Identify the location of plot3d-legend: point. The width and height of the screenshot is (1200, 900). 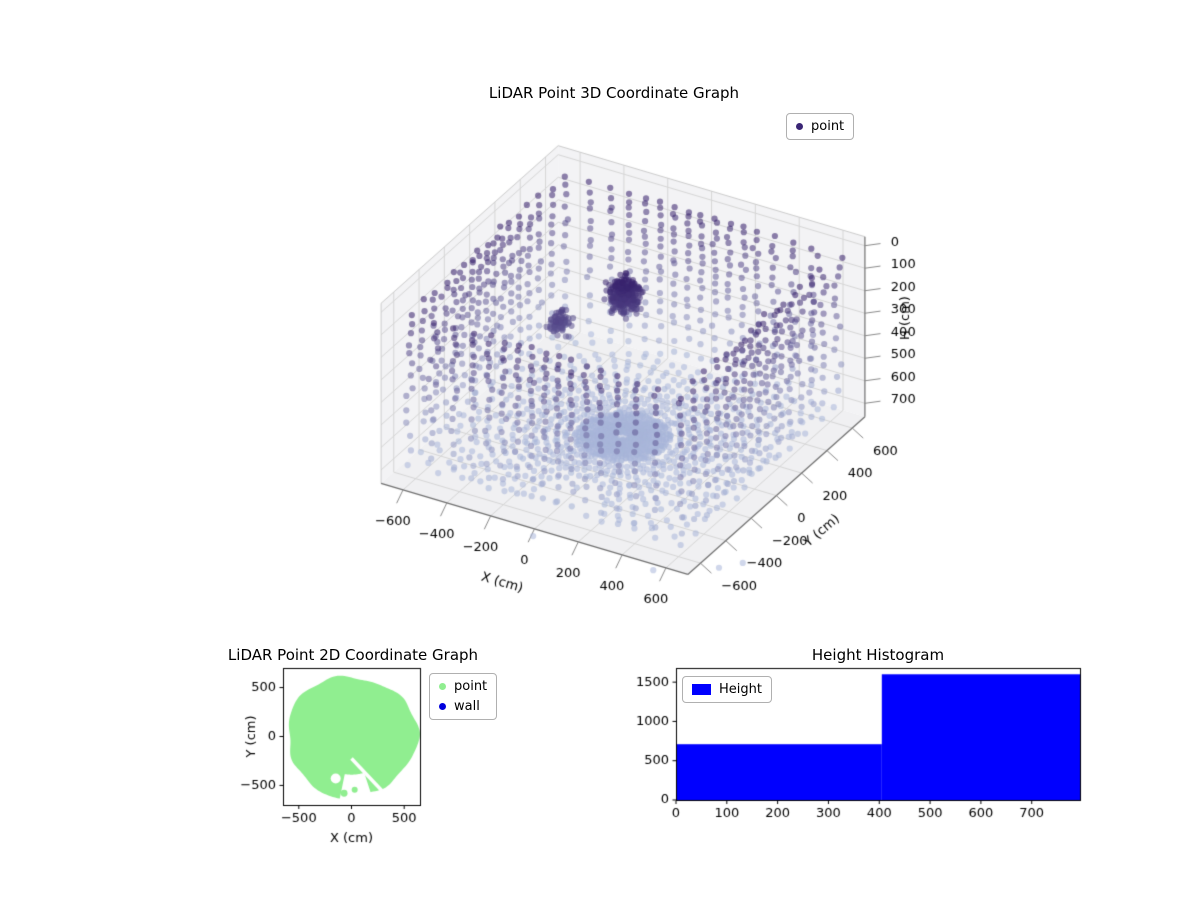
(820, 126).